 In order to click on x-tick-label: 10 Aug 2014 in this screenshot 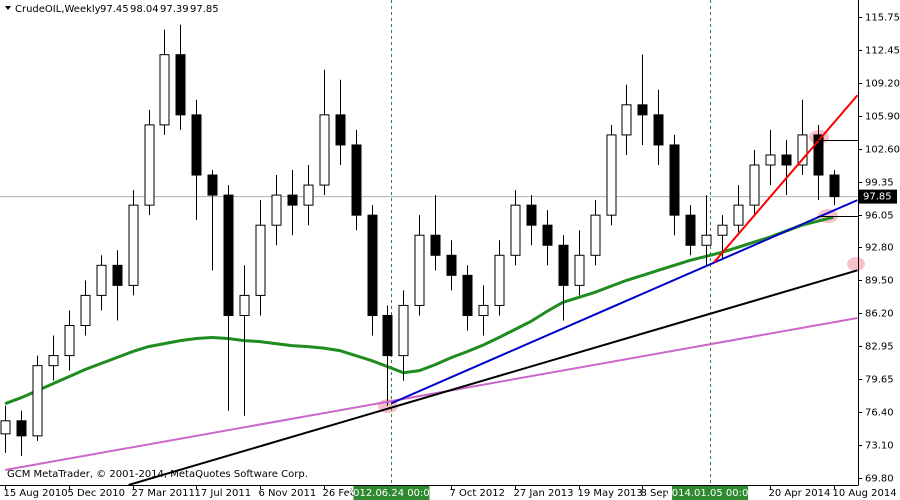, I will do `click(865, 493)`.